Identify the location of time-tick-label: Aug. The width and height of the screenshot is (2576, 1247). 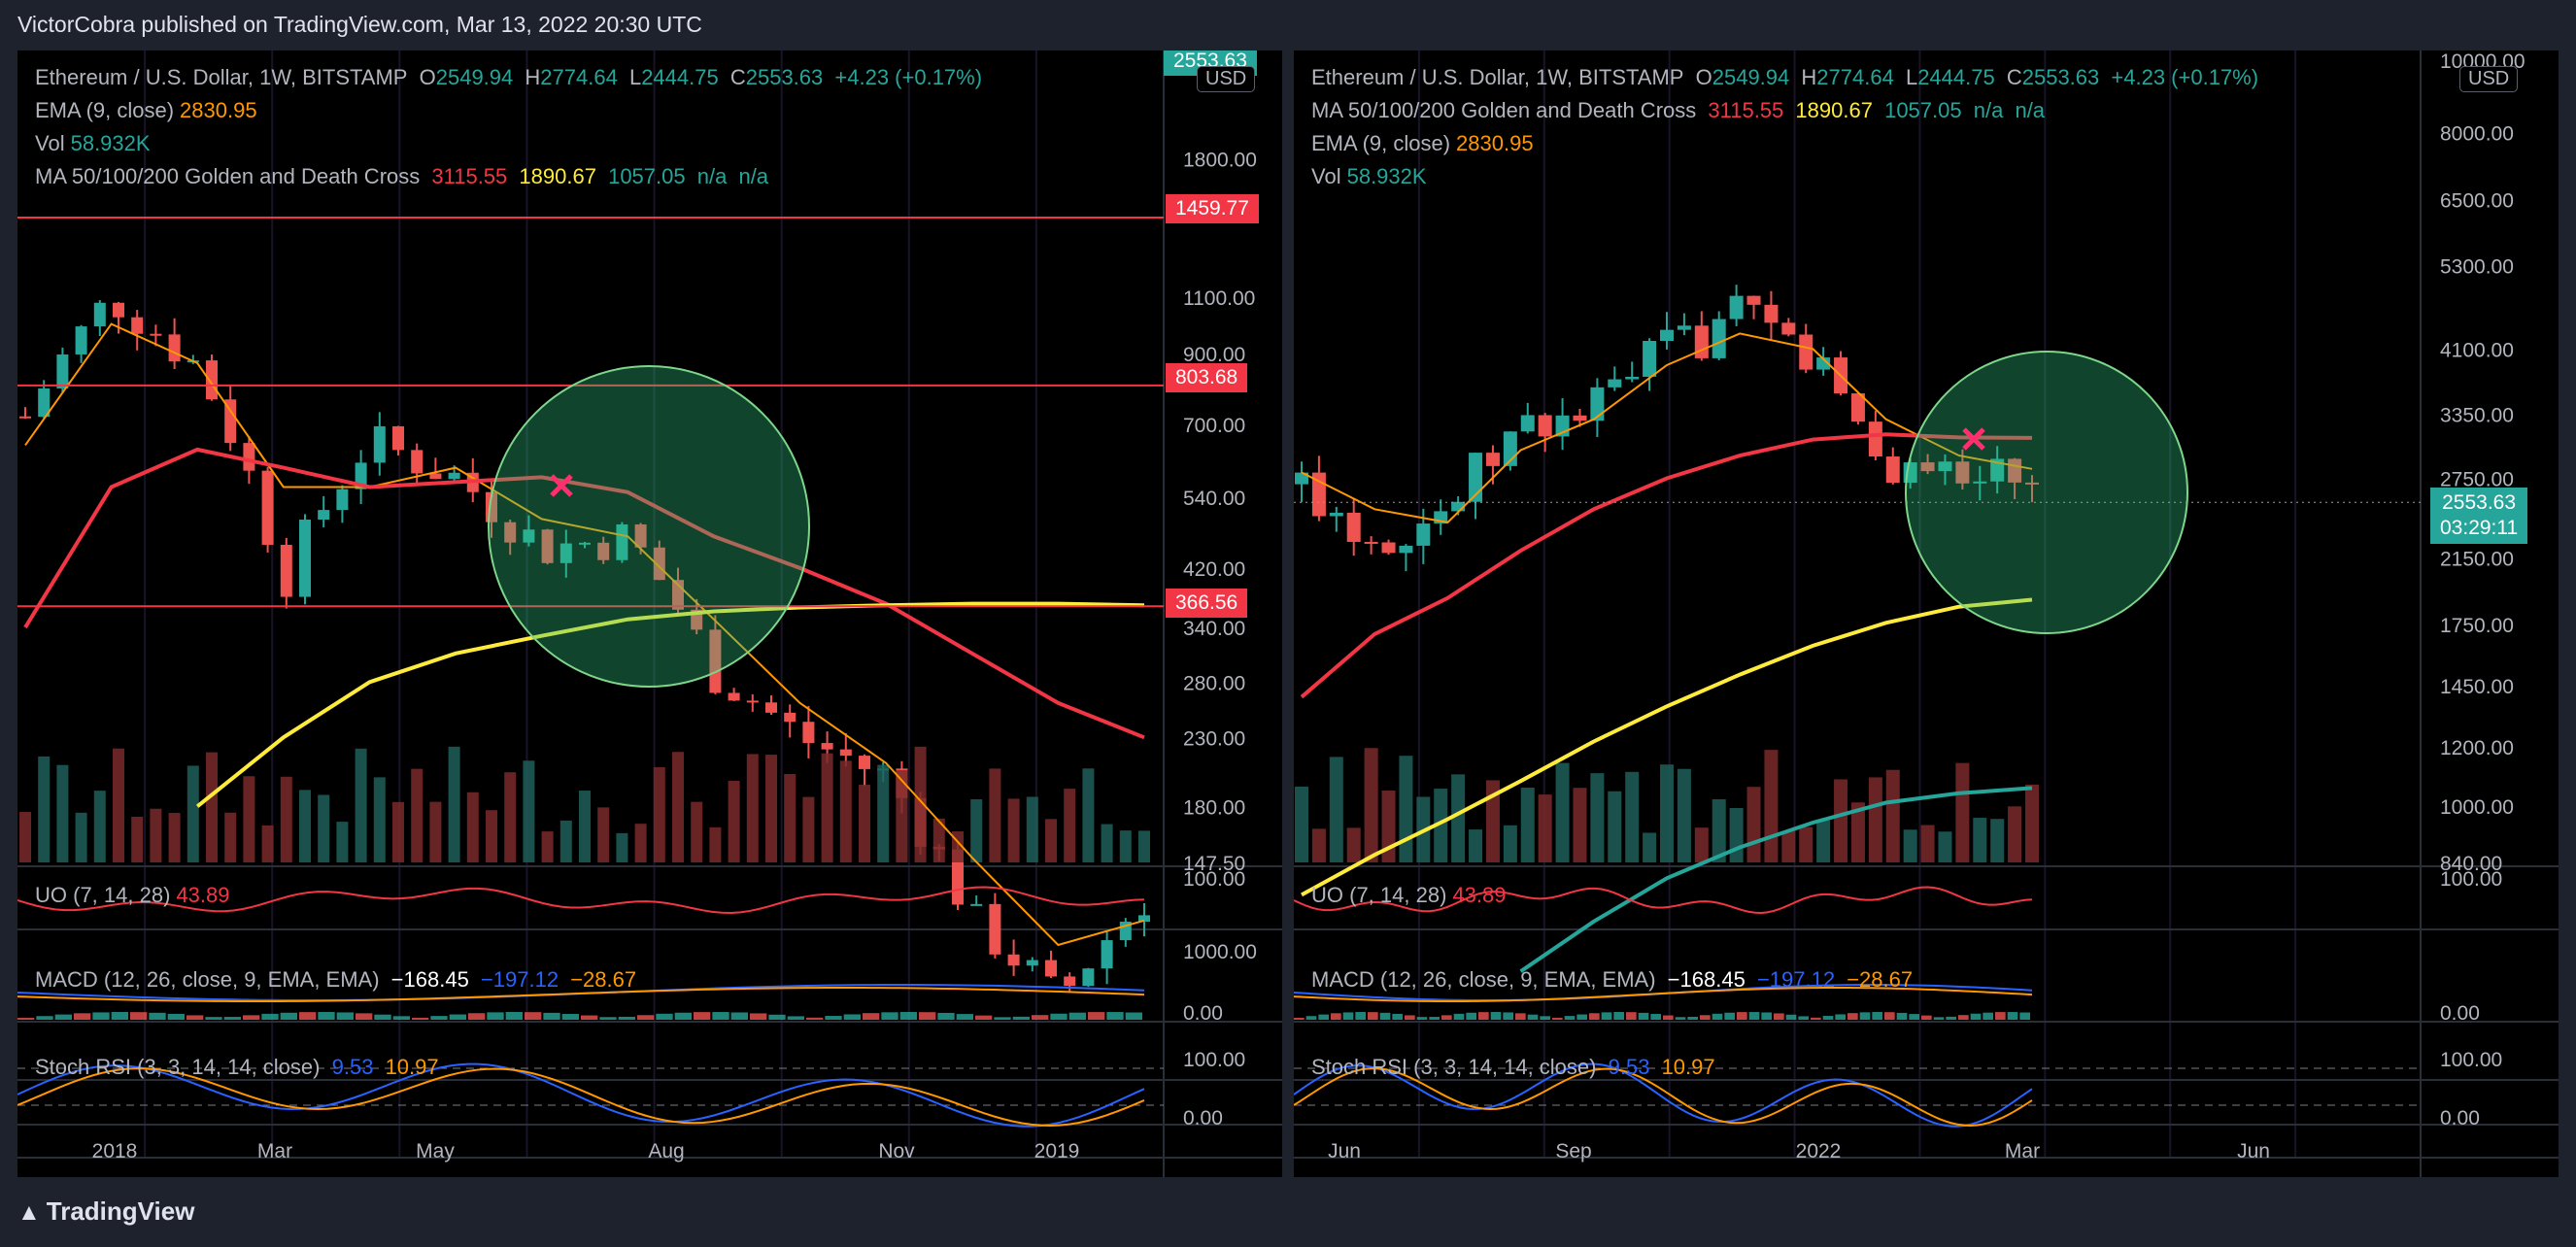
(666, 1151).